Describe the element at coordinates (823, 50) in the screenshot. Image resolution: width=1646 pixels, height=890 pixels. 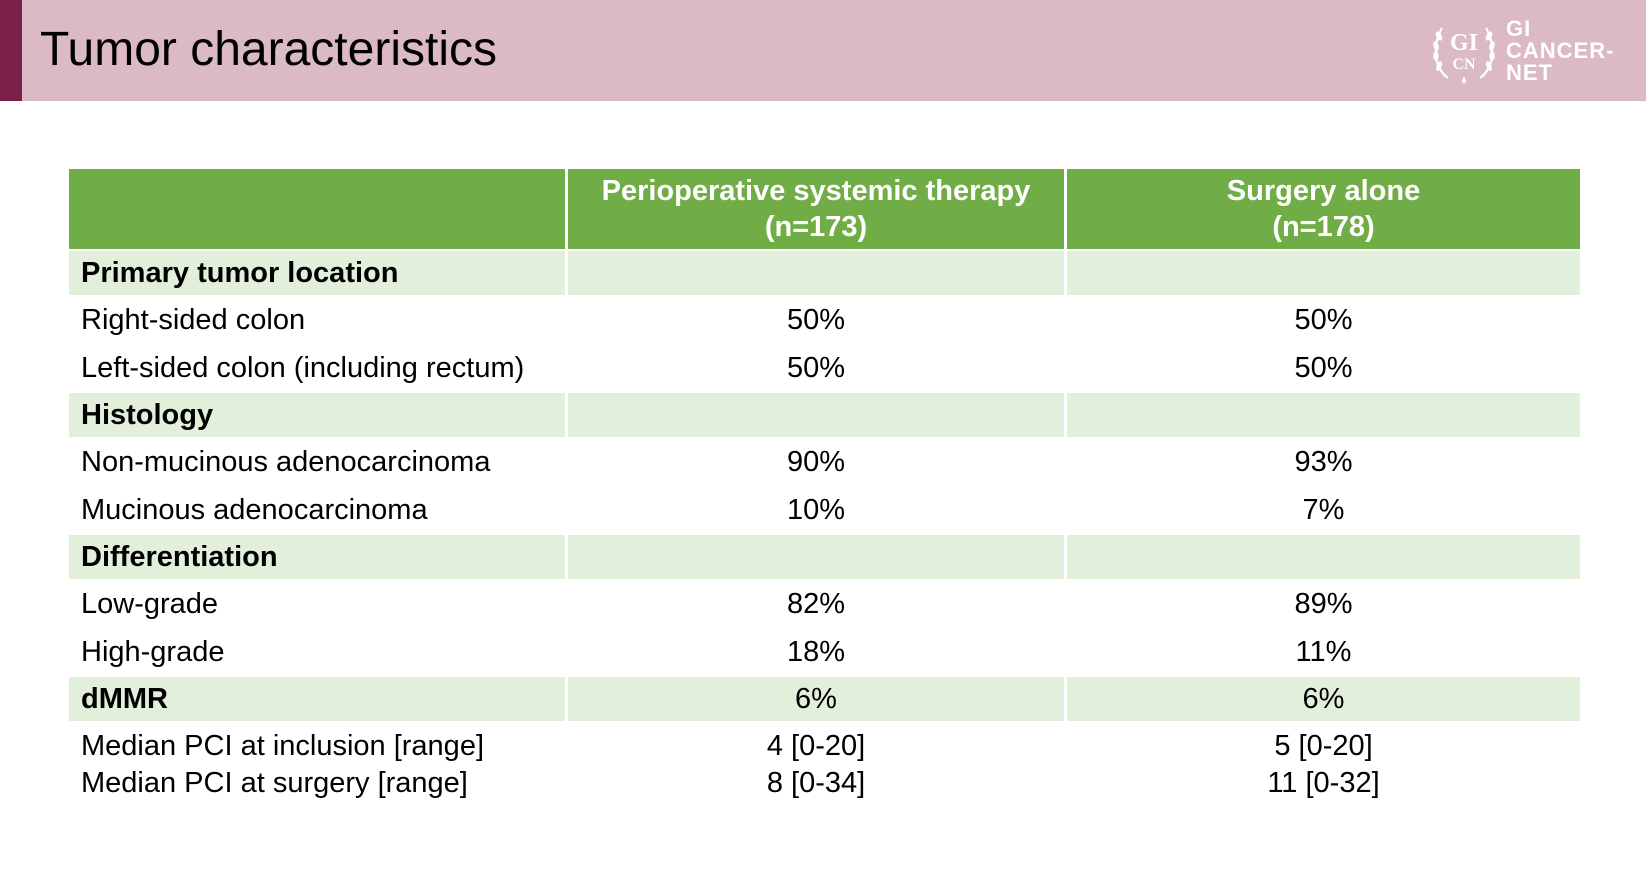
I see `slide-header: Tumor characteristics GI CN GI` at that location.